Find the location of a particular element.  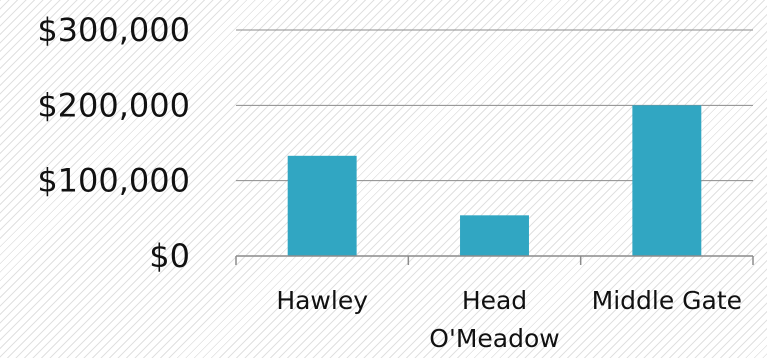

y-tick-labels: $0 $100,000 $200,000 $300,000 is located at coordinates (113, 143).